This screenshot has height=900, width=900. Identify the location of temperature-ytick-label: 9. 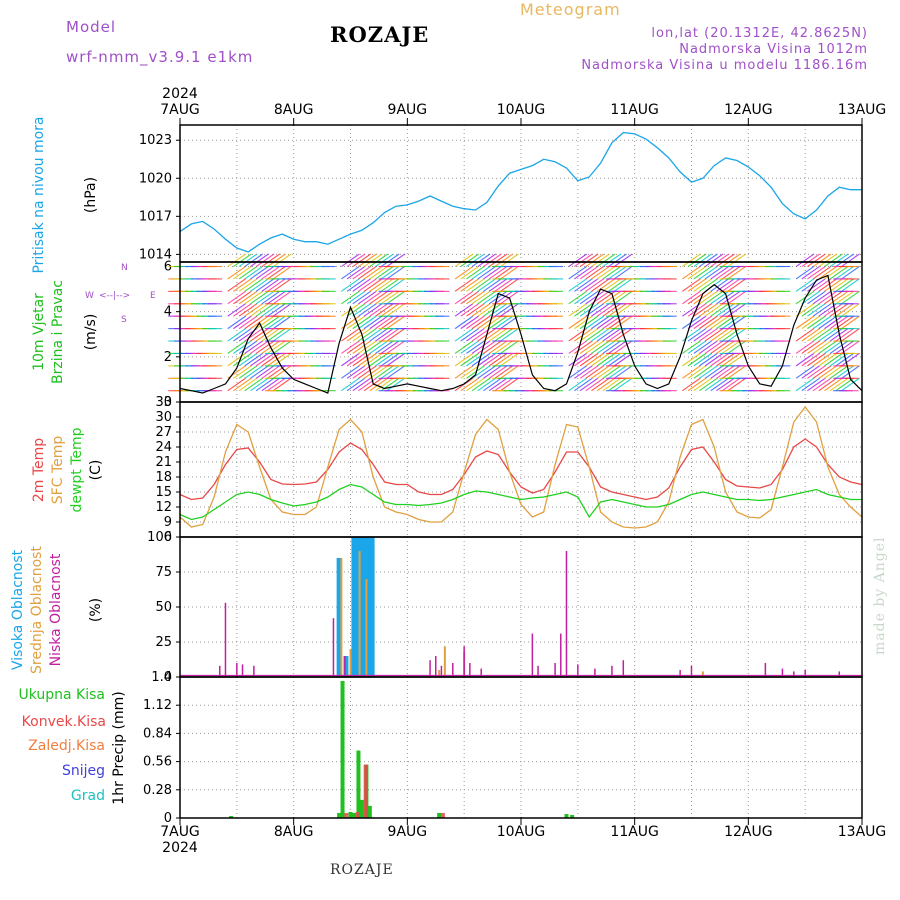
(168, 522).